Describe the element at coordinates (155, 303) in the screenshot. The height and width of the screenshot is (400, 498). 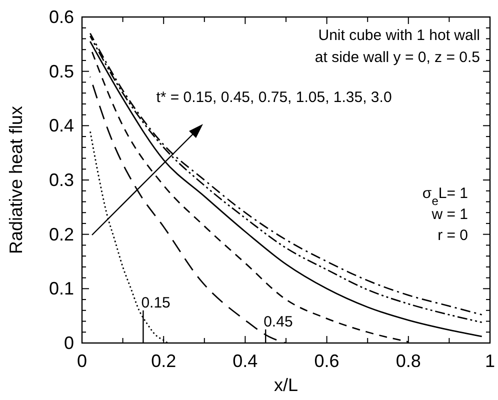
I see `annotation: 0.15` at that location.